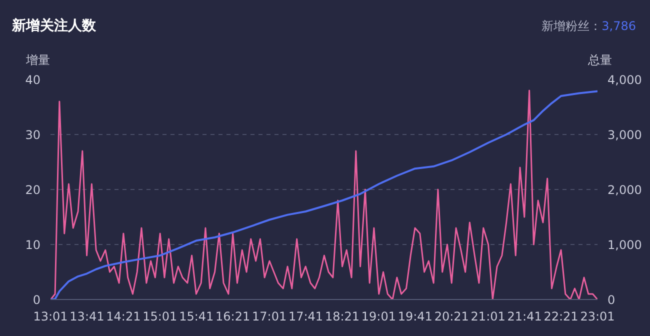 The height and width of the screenshot is (336, 650). Describe the element at coordinates (600, 60) in the screenshot. I see `y2-axis-title: 总量` at that location.